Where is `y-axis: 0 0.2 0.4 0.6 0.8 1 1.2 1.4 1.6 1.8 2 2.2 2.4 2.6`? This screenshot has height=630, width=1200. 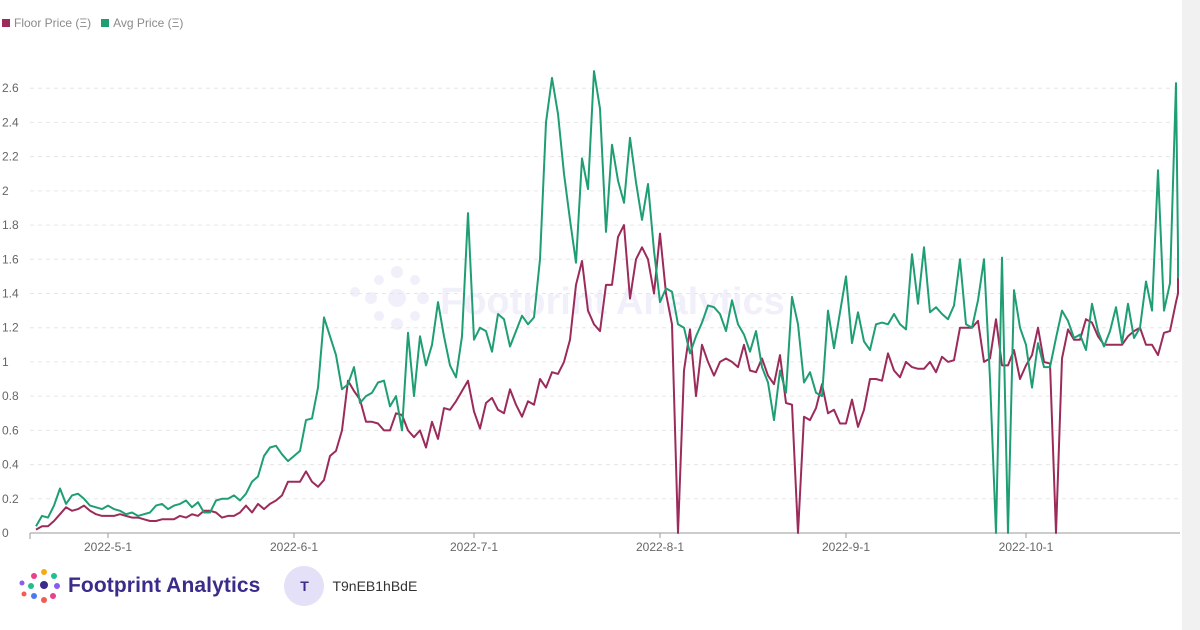
y-axis: 0 0.2 0.4 0.6 0.8 1 1.2 1.4 1.6 1.8 2 2.2 2.4 2.6 is located at coordinates (10, 310).